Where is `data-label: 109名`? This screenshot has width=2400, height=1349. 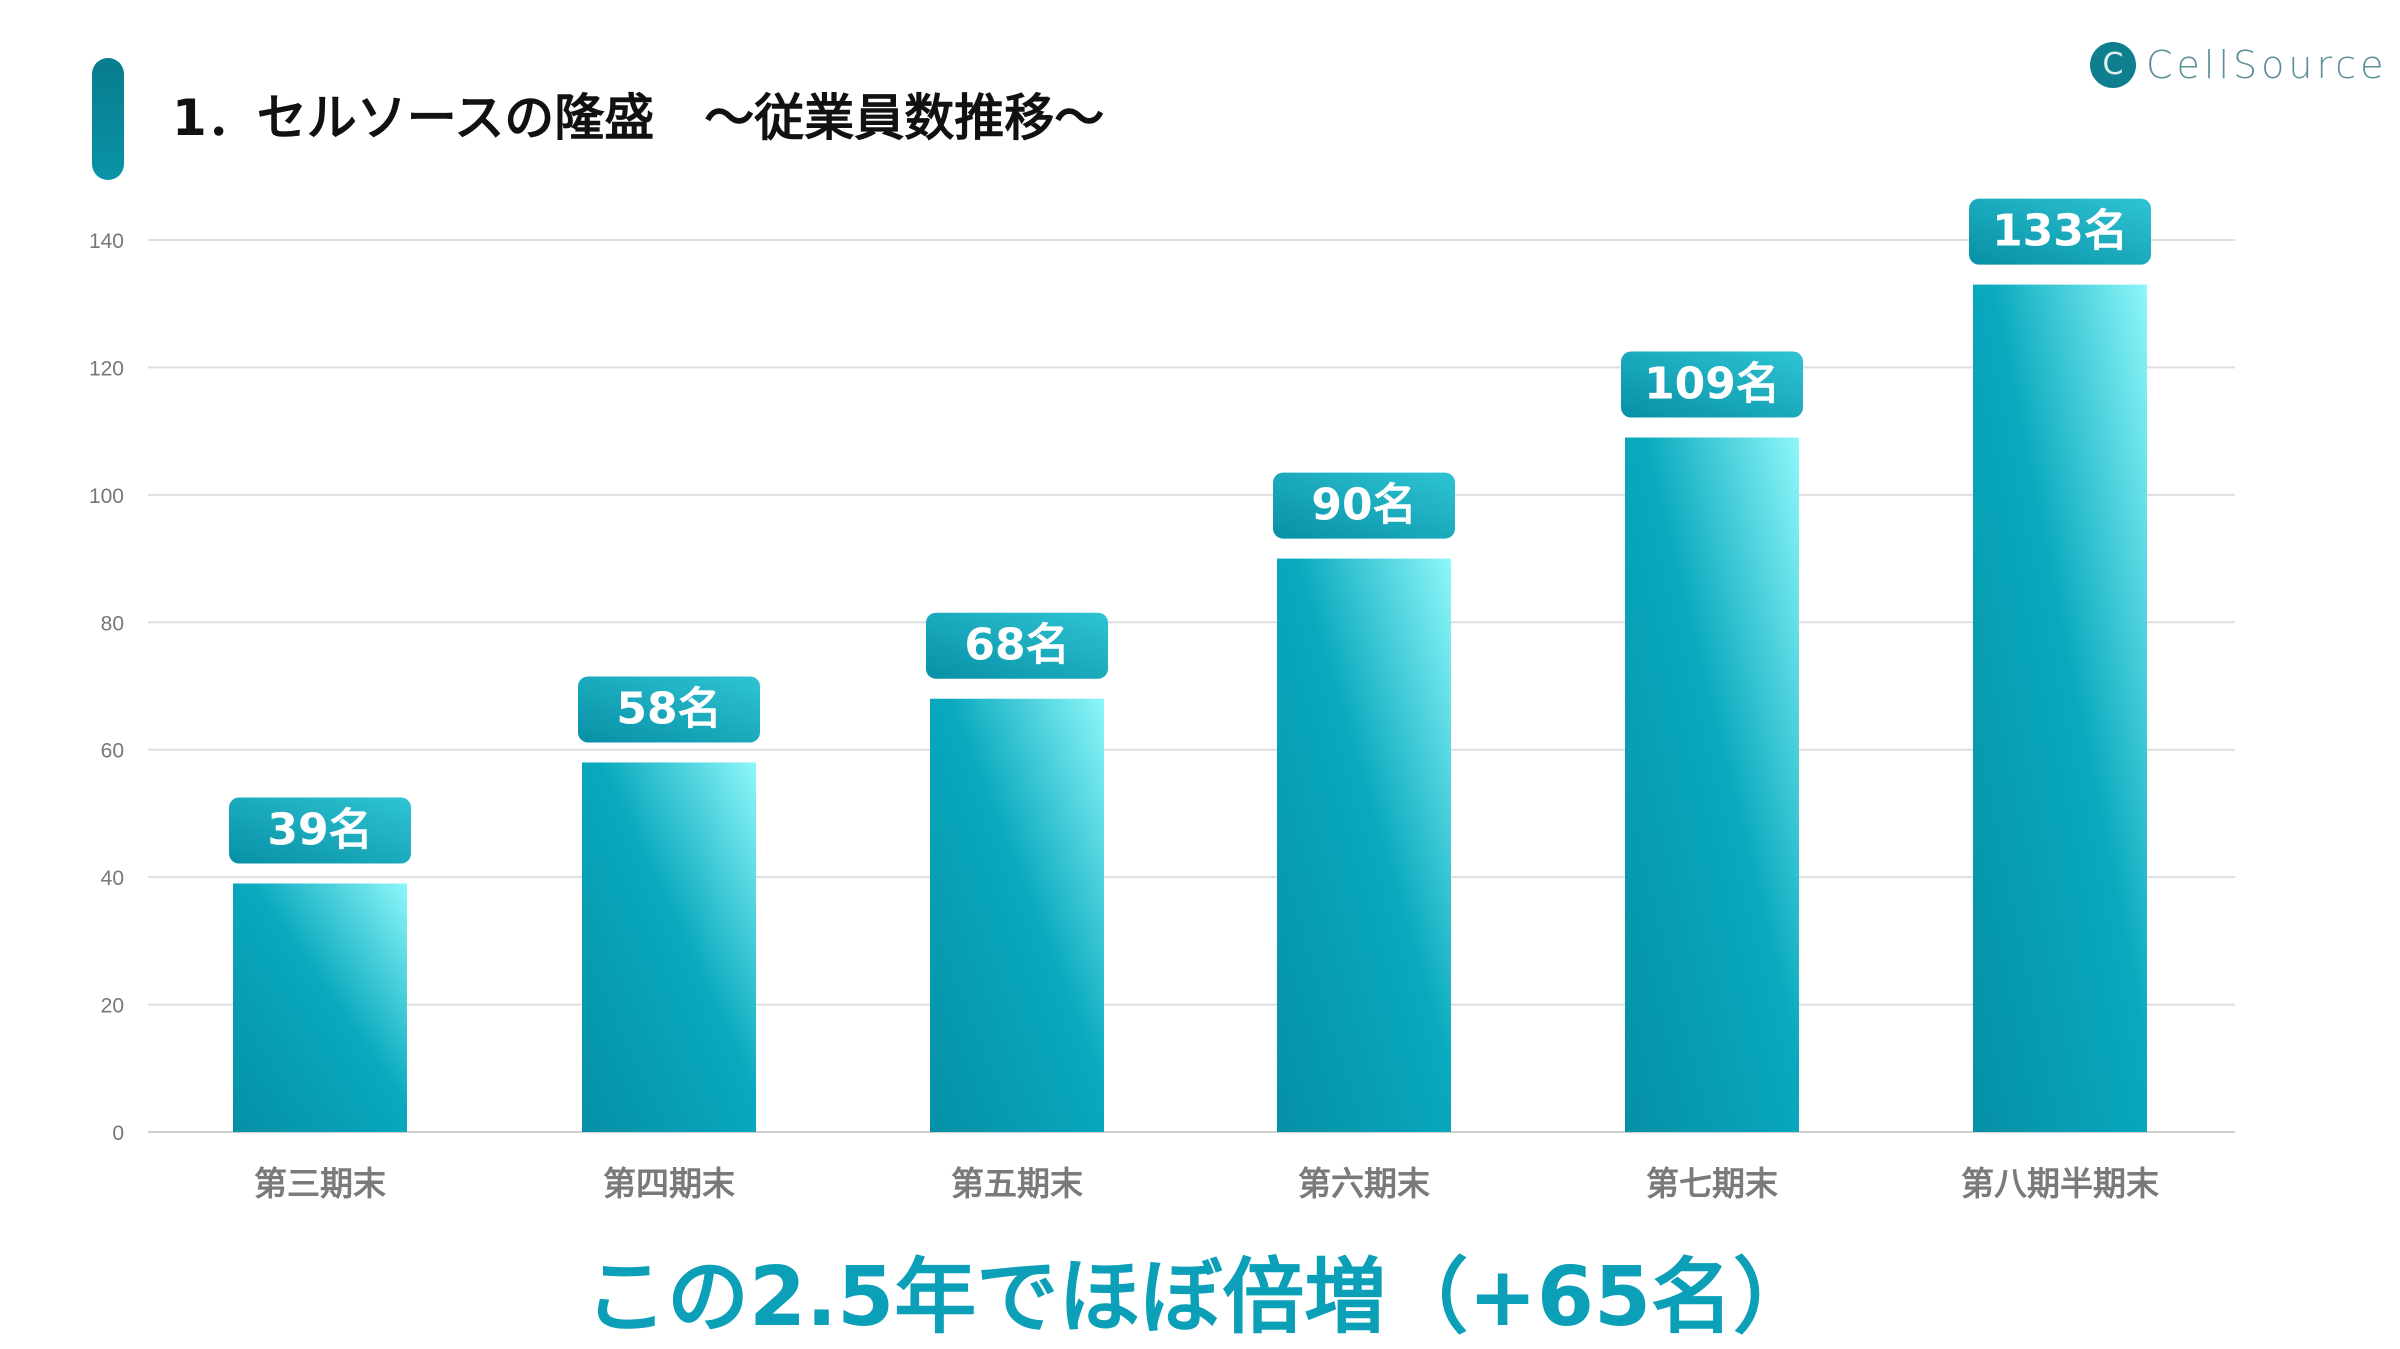 data-label: 109名 is located at coordinates (1712, 384).